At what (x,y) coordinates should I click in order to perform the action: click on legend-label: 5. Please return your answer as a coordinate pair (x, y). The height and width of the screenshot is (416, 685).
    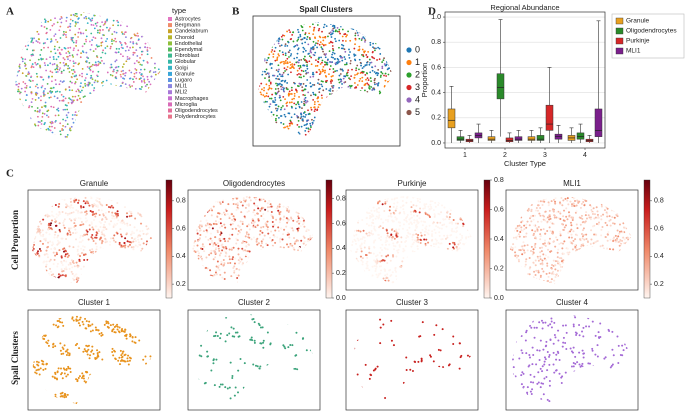
    Looking at the image, I should click on (417, 112).